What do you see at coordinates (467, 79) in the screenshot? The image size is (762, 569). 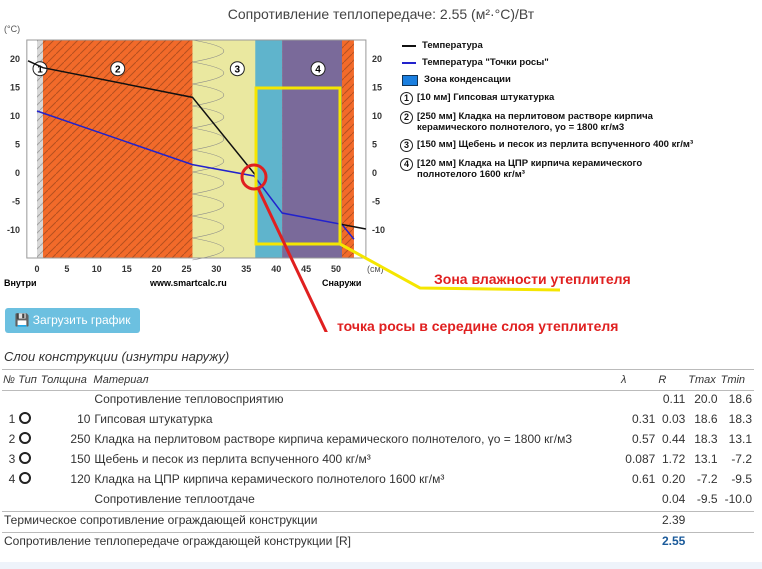 I see `legend-label: Зона конденсации` at bounding box center [467, 79].